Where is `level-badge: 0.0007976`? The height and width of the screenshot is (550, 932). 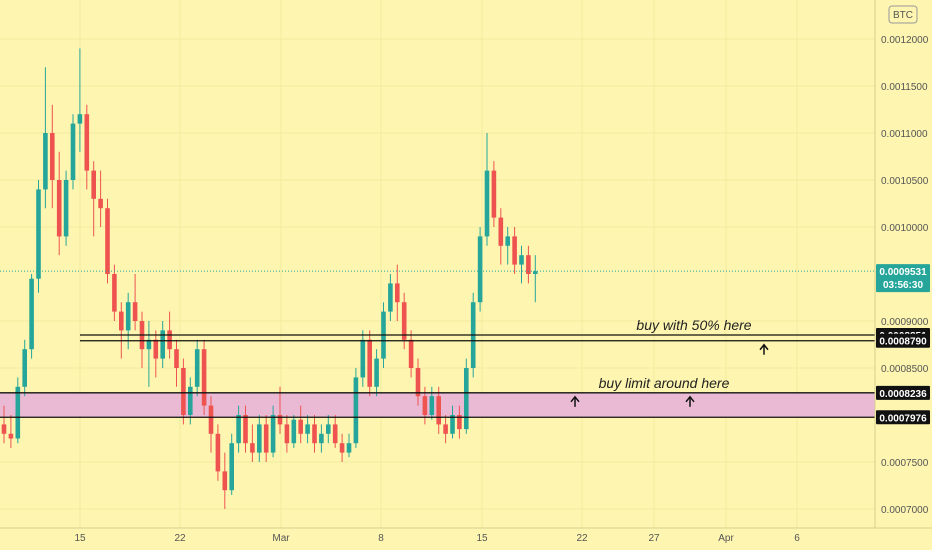
level-badge: 0.0007976 is located at coordinates (903, 417).